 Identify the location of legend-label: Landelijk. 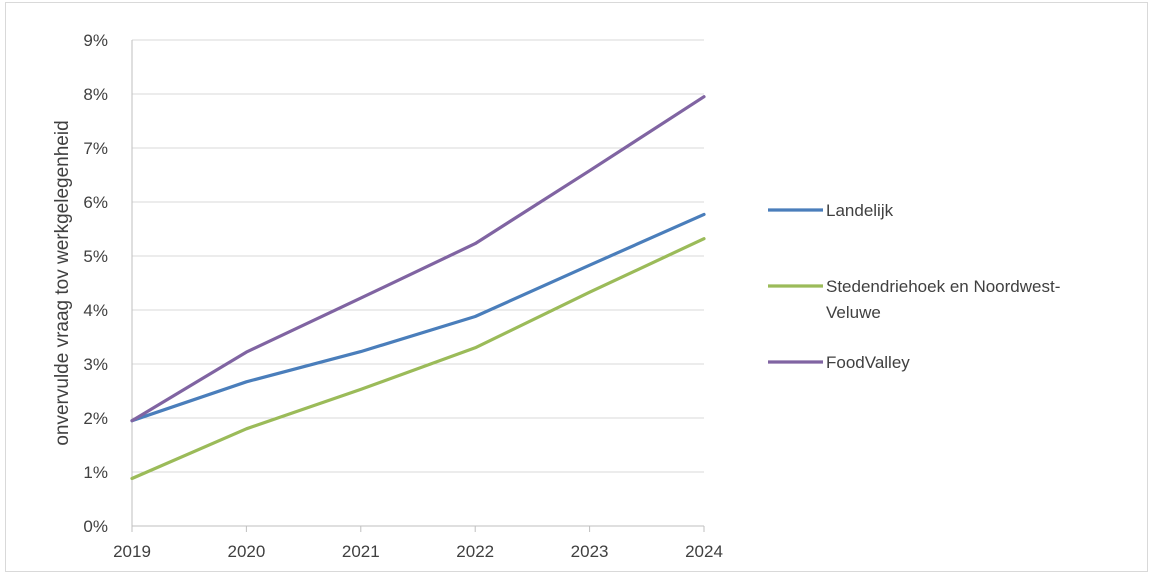
(860, 210).